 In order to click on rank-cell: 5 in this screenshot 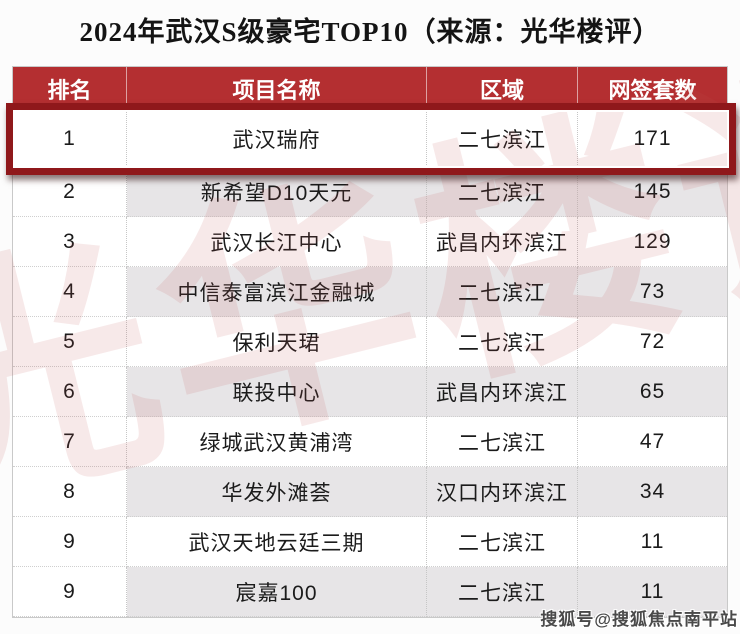, I will do `click(70, 342)`.